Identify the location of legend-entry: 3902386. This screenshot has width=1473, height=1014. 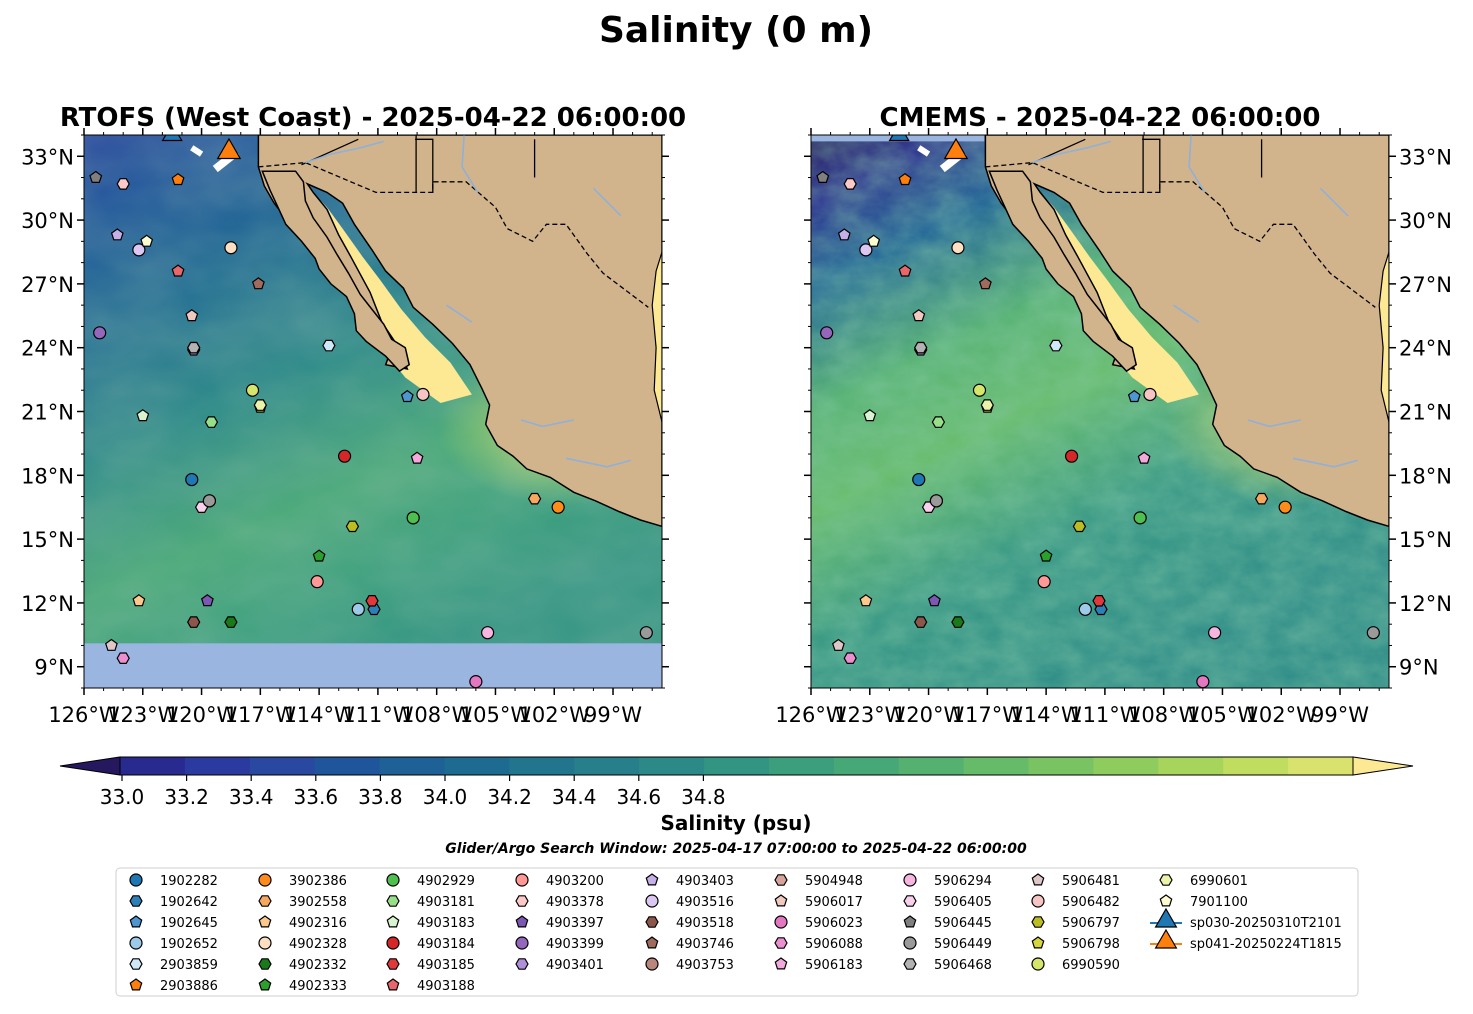
(302, 881).